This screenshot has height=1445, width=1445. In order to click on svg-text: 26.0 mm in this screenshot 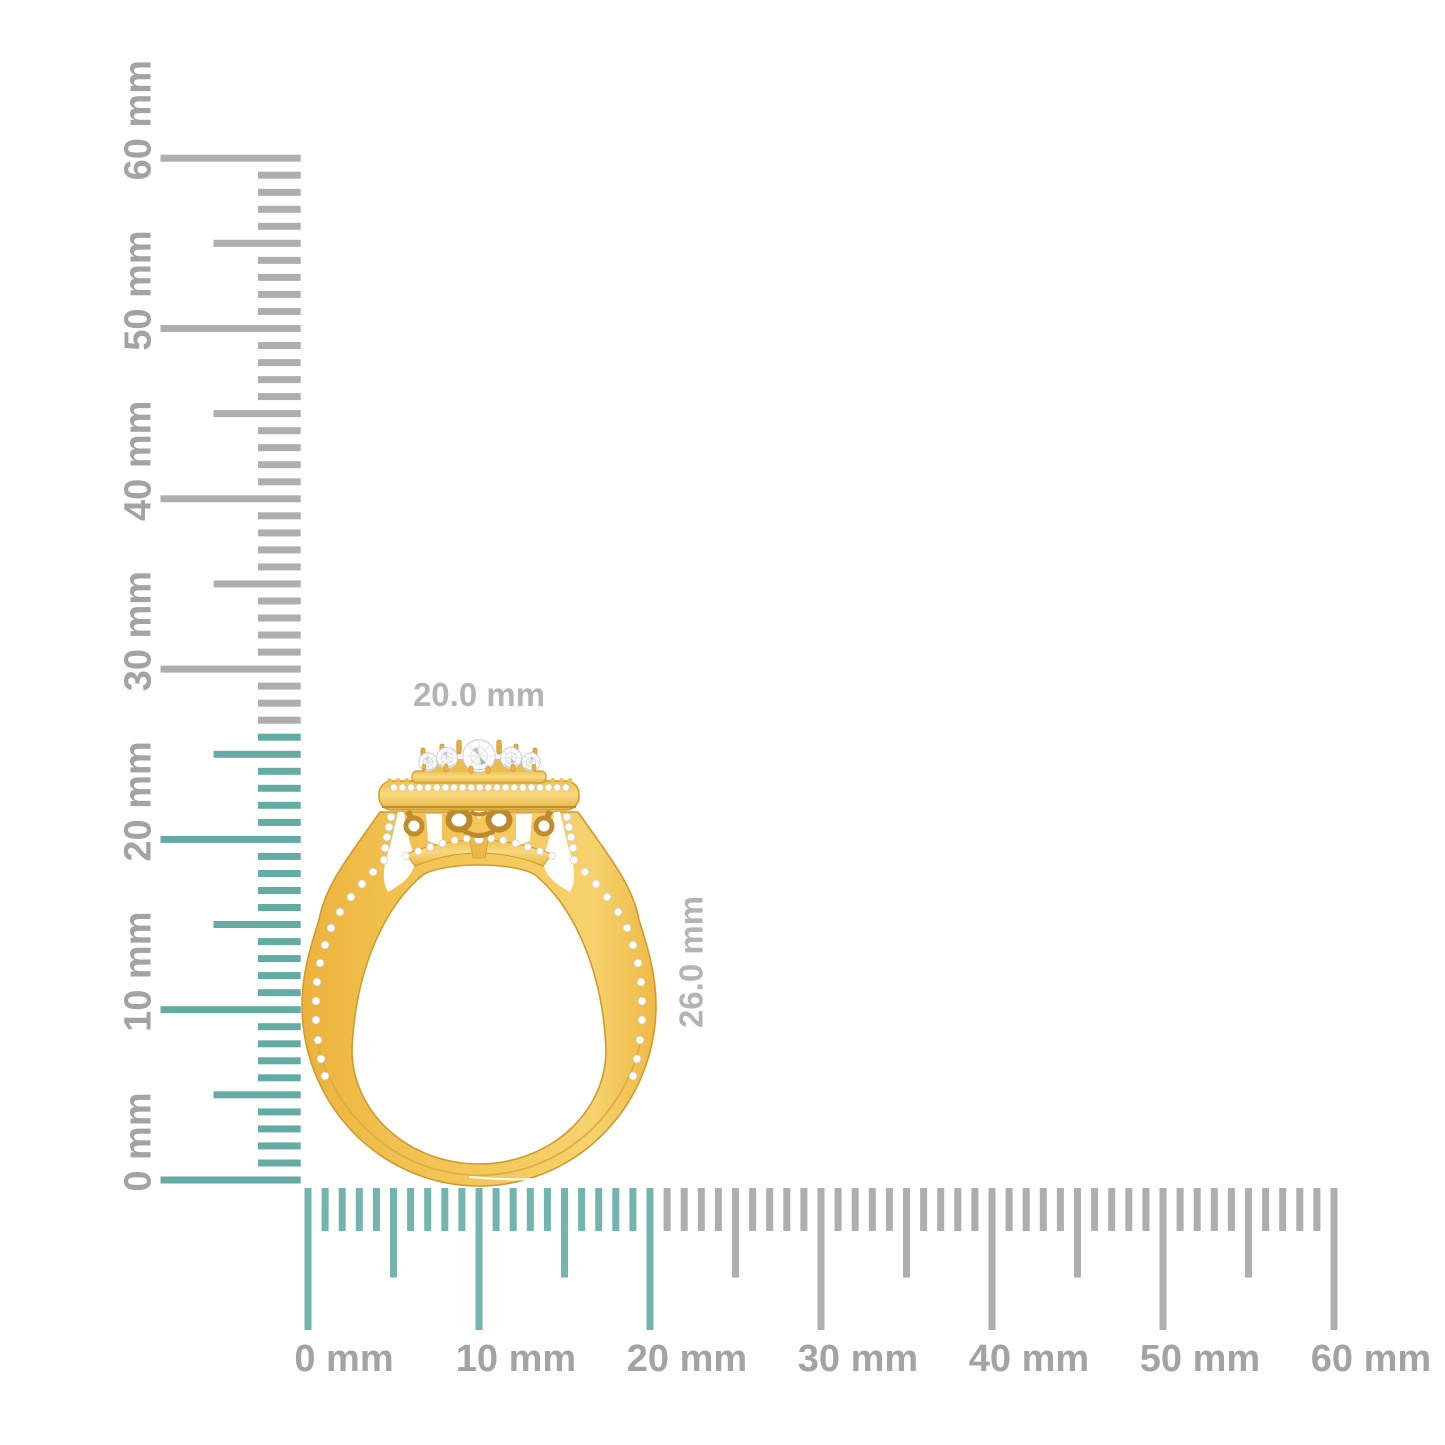, I will do `click(691, 962)`.